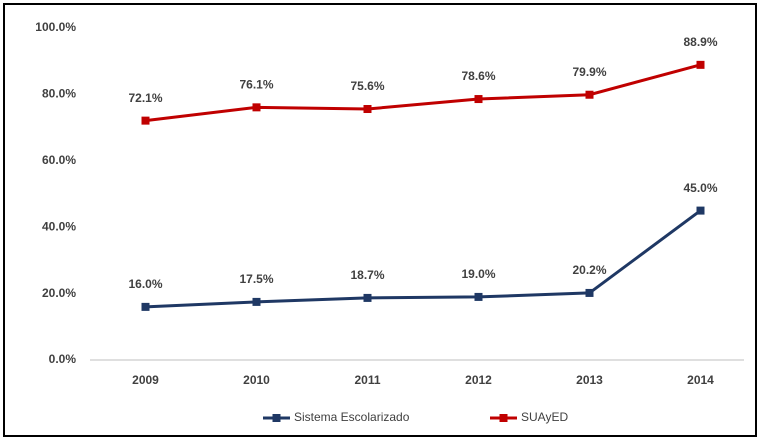 The width and height of the screenshot is (762, 440). Describe the element at coordinates (145, 98) in the screenshot. I see `data-label: 72.1%` at that location.